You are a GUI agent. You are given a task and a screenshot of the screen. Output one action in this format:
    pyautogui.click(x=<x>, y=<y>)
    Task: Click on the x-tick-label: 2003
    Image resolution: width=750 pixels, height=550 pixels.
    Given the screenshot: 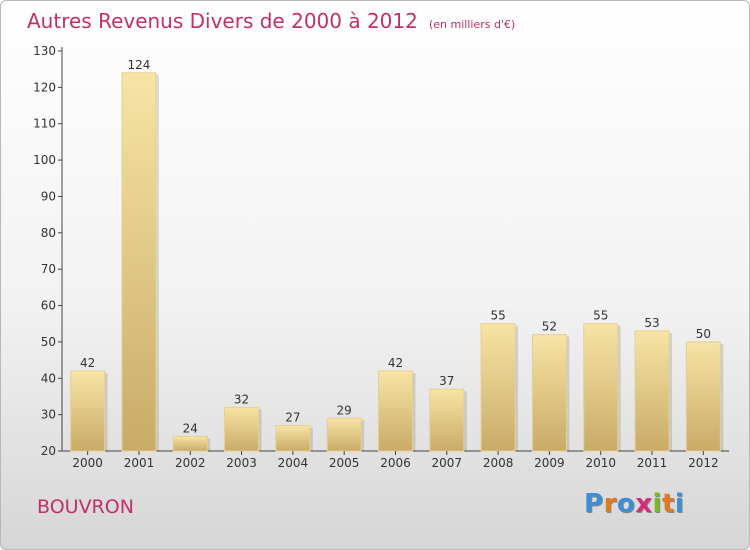 What is the action you would take?
    pyautogui.click(x=241, y=463)
    